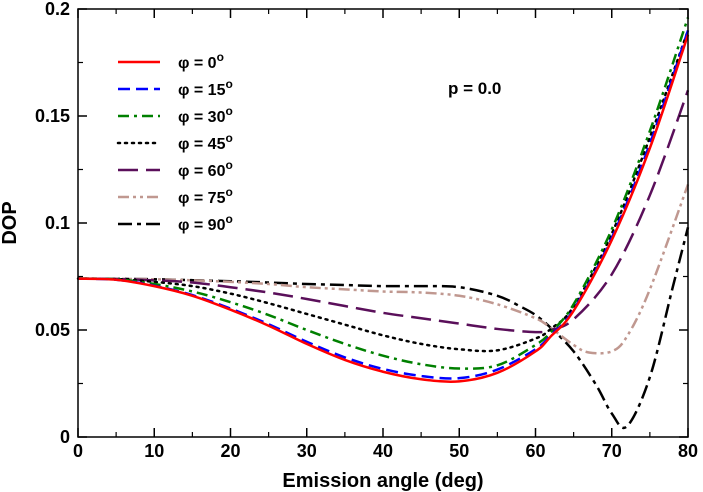 This screenshot has height=492, width=703. Describe the element at coordinates (78, 451) in the screenshot. I see `x-tick-label: 0` at that location.